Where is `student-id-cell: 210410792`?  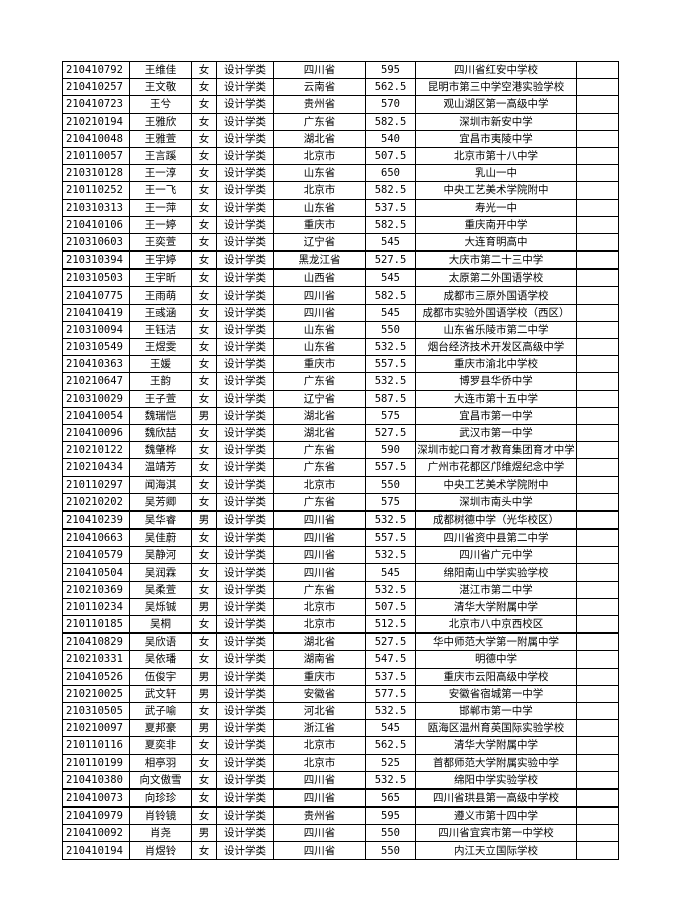 student-id-cell: 210410792 is located at coordinates (96, 70).